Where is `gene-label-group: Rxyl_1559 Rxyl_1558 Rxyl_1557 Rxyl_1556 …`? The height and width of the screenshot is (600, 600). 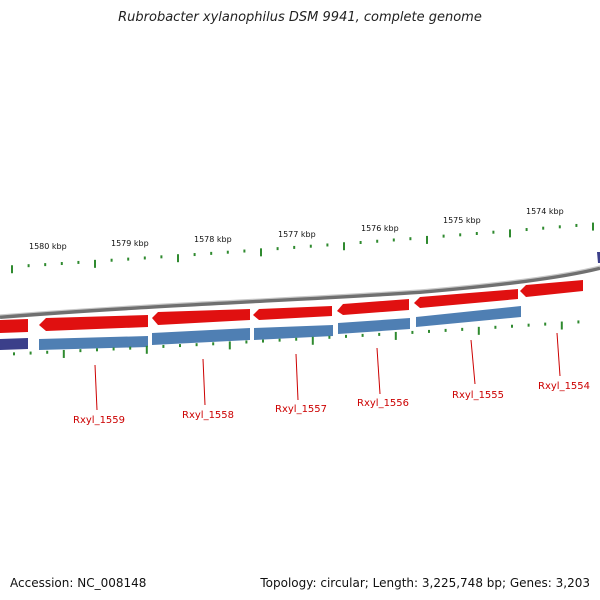 gene-label-group: Rxyl_1559 Rxyl_1558 Rxyl_1557 Rxyl_1556 … is located at coordinates (331, 403).